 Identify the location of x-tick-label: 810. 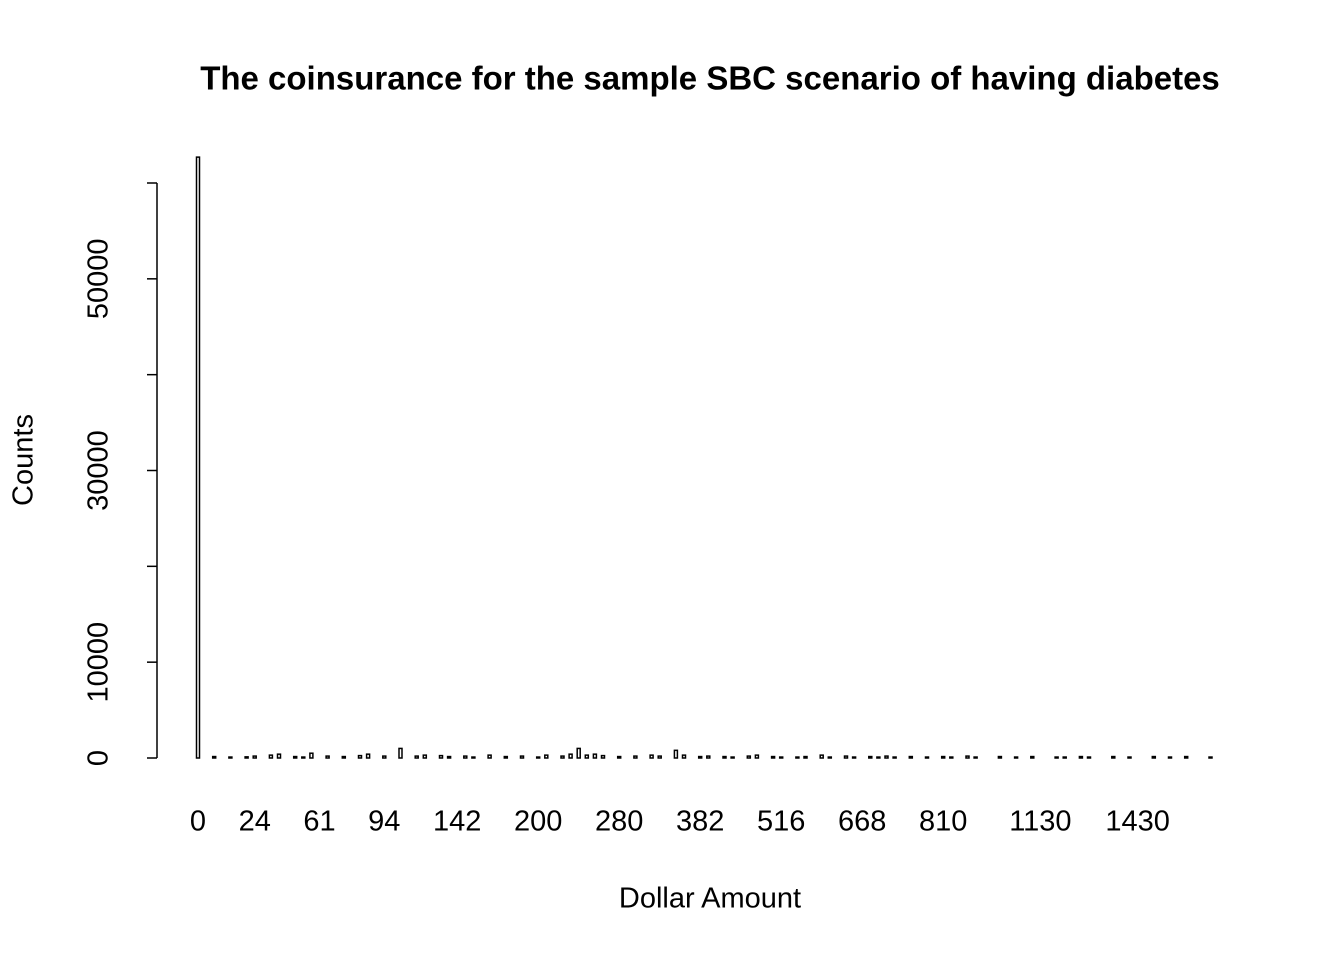
(943, 822).